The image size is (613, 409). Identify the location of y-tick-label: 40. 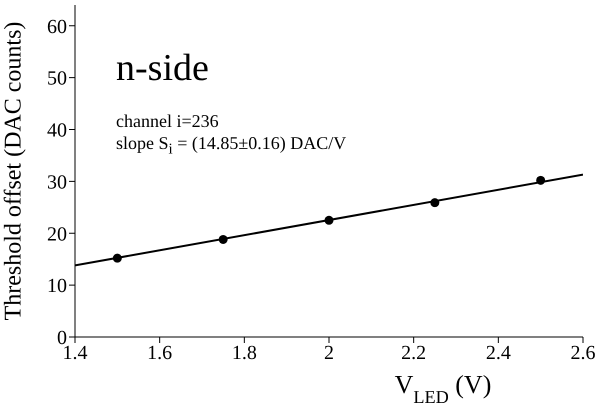
(57, 131).